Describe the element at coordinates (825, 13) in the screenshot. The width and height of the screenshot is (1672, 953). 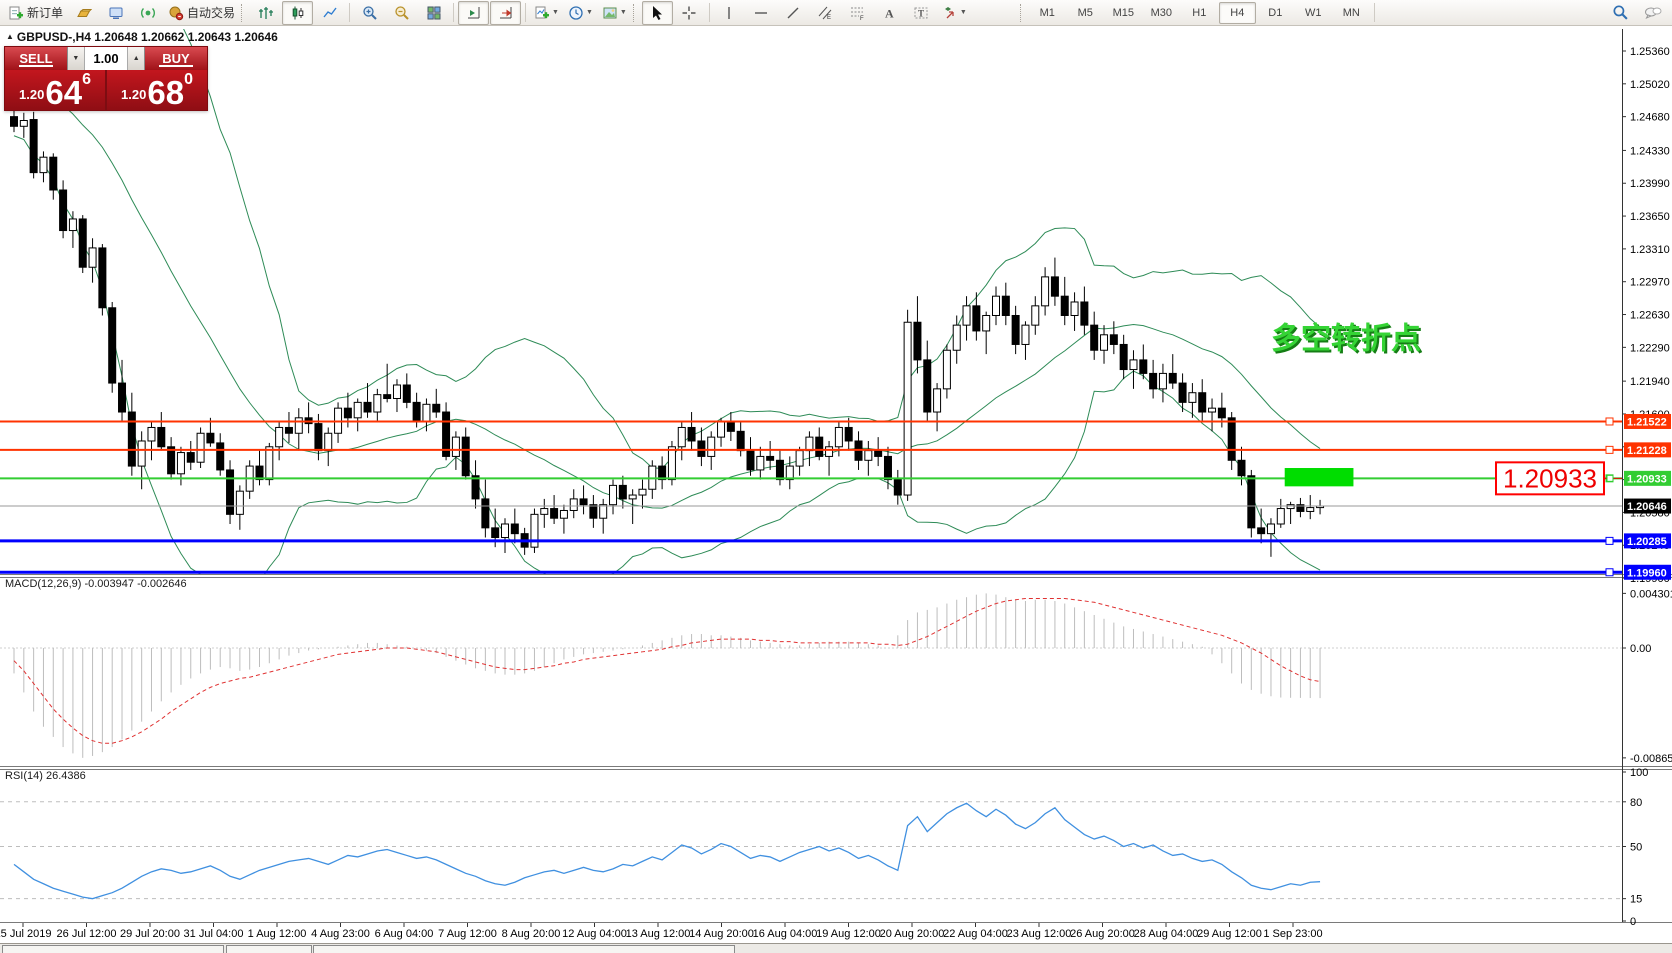
I see `equidistant-channel-button: E` at that location.